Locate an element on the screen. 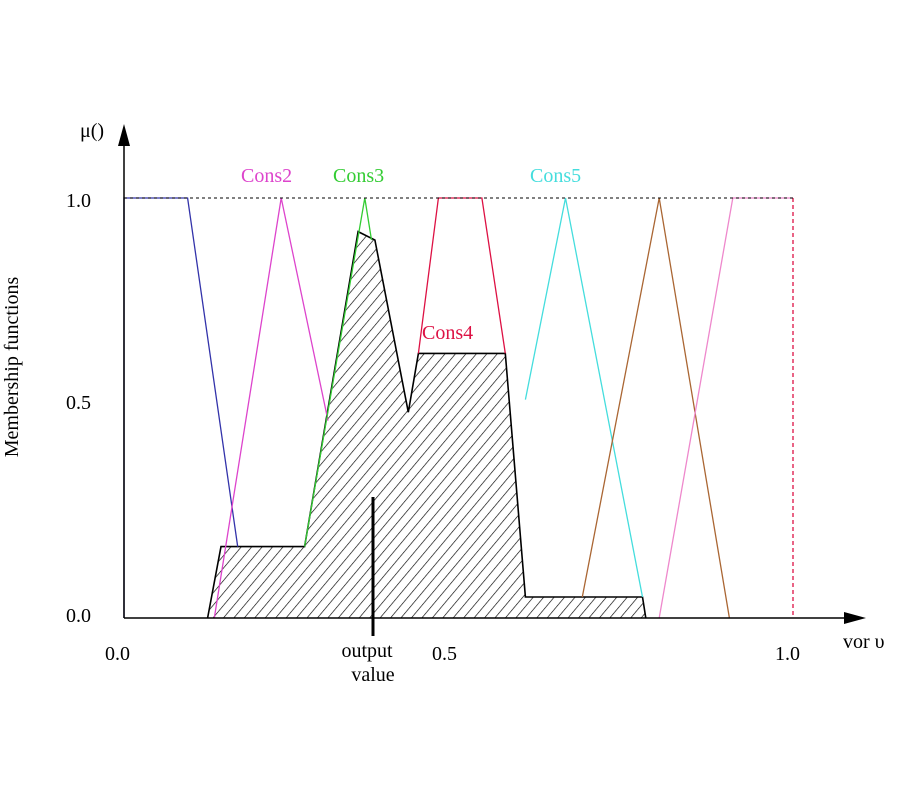  x-tick-label: 1.0 is located at coordinates (787, 654).